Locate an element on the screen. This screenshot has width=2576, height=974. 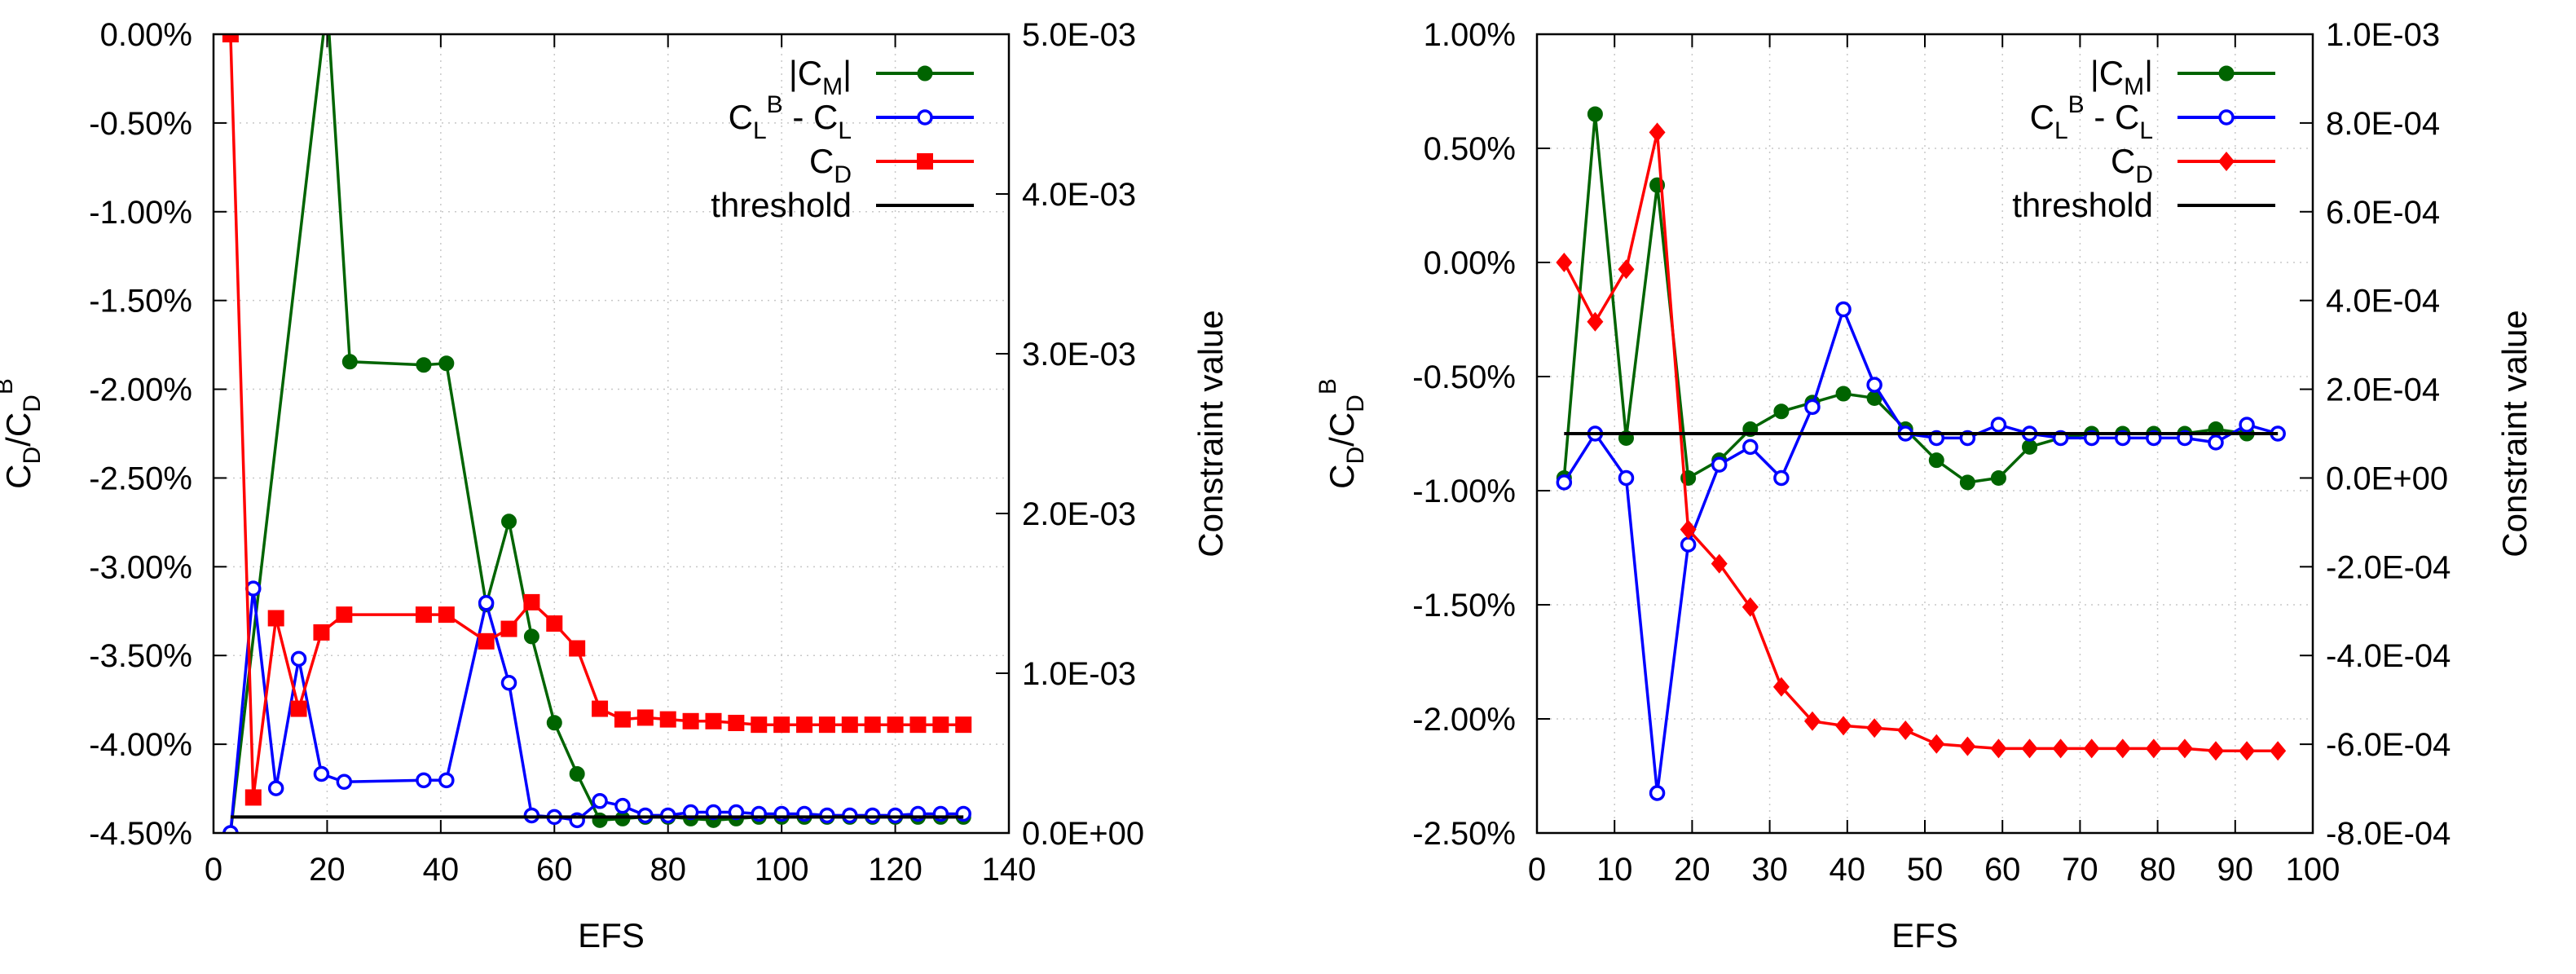
y2-tick-label: 3.0E-03 is located at coordinates (1079, 354).